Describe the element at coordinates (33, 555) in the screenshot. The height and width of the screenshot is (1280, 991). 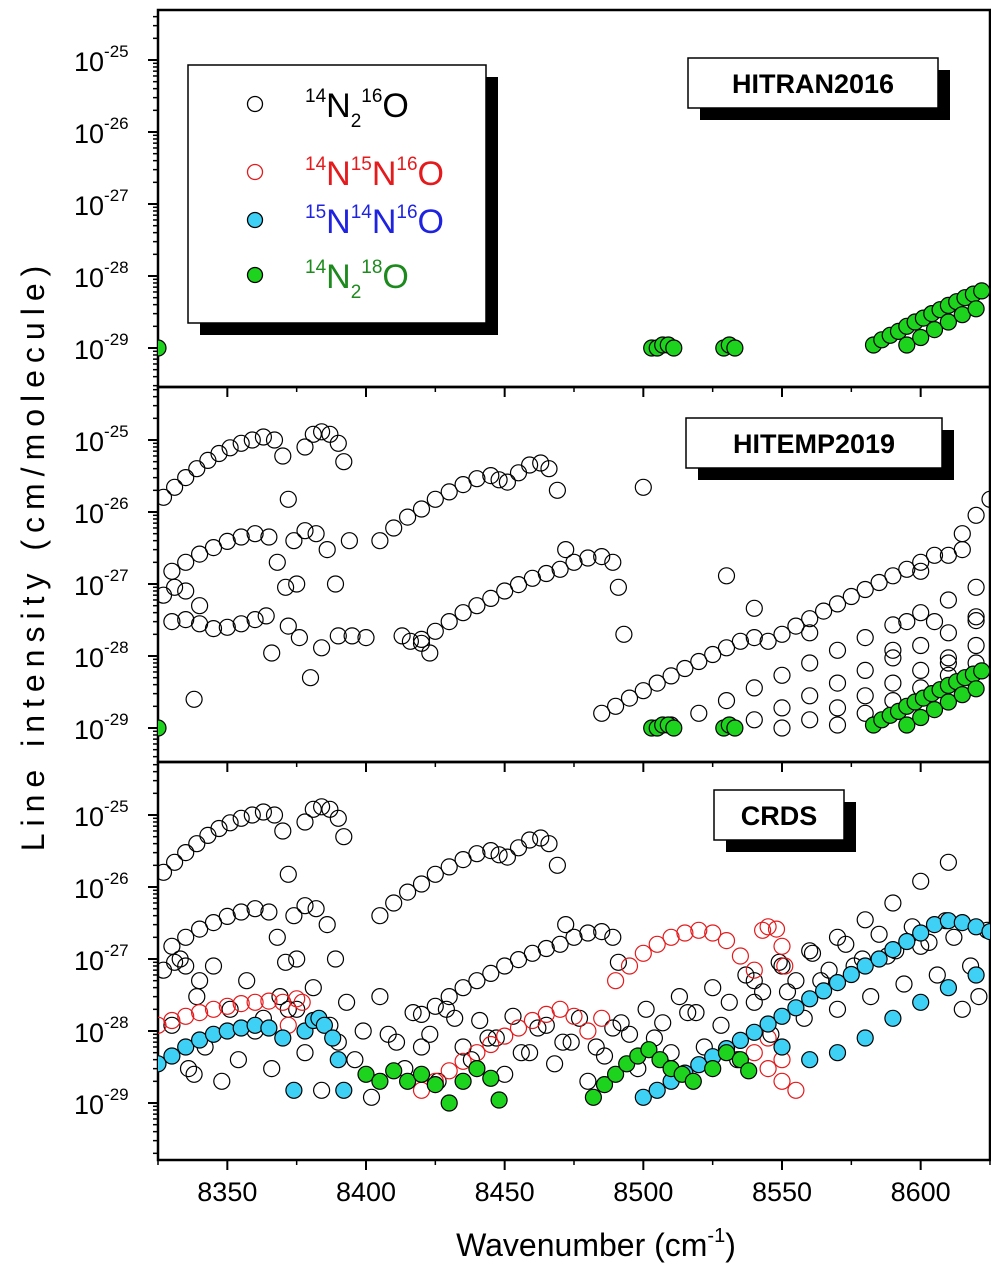
I see `y-axis-title: Line intensity (cm/molecule)` at that location.